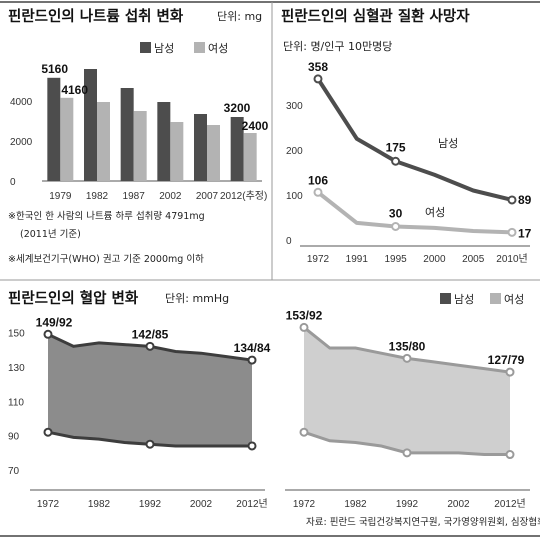 The image size is (540, 538). Describe the element at coordinates (73, 298) in the screenshot. I see `bp-title: 핀란드인의 혈압 변화` at that location.